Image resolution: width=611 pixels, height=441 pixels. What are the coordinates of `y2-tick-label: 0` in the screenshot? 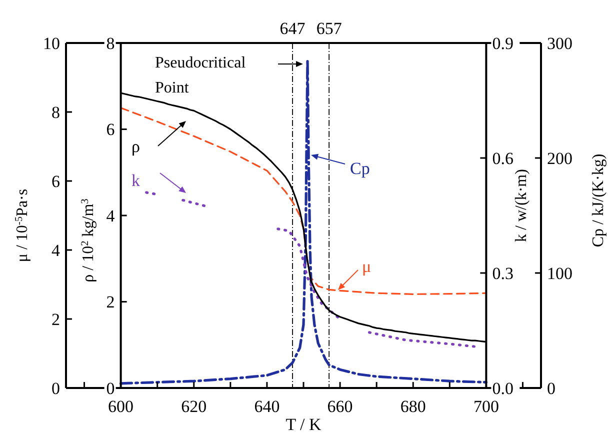 It's located at (551, 388).